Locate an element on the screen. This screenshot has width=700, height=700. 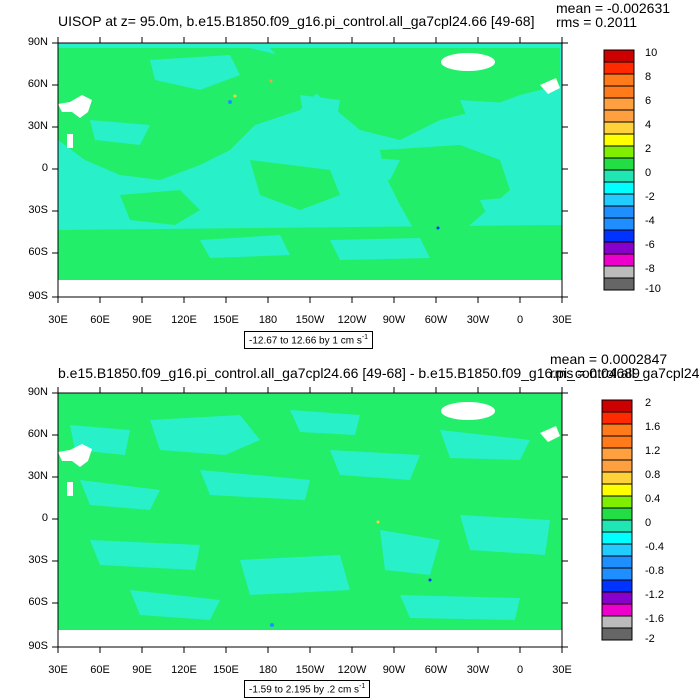
panel2-lon-label: 90W is located at coordinates (394, 670).